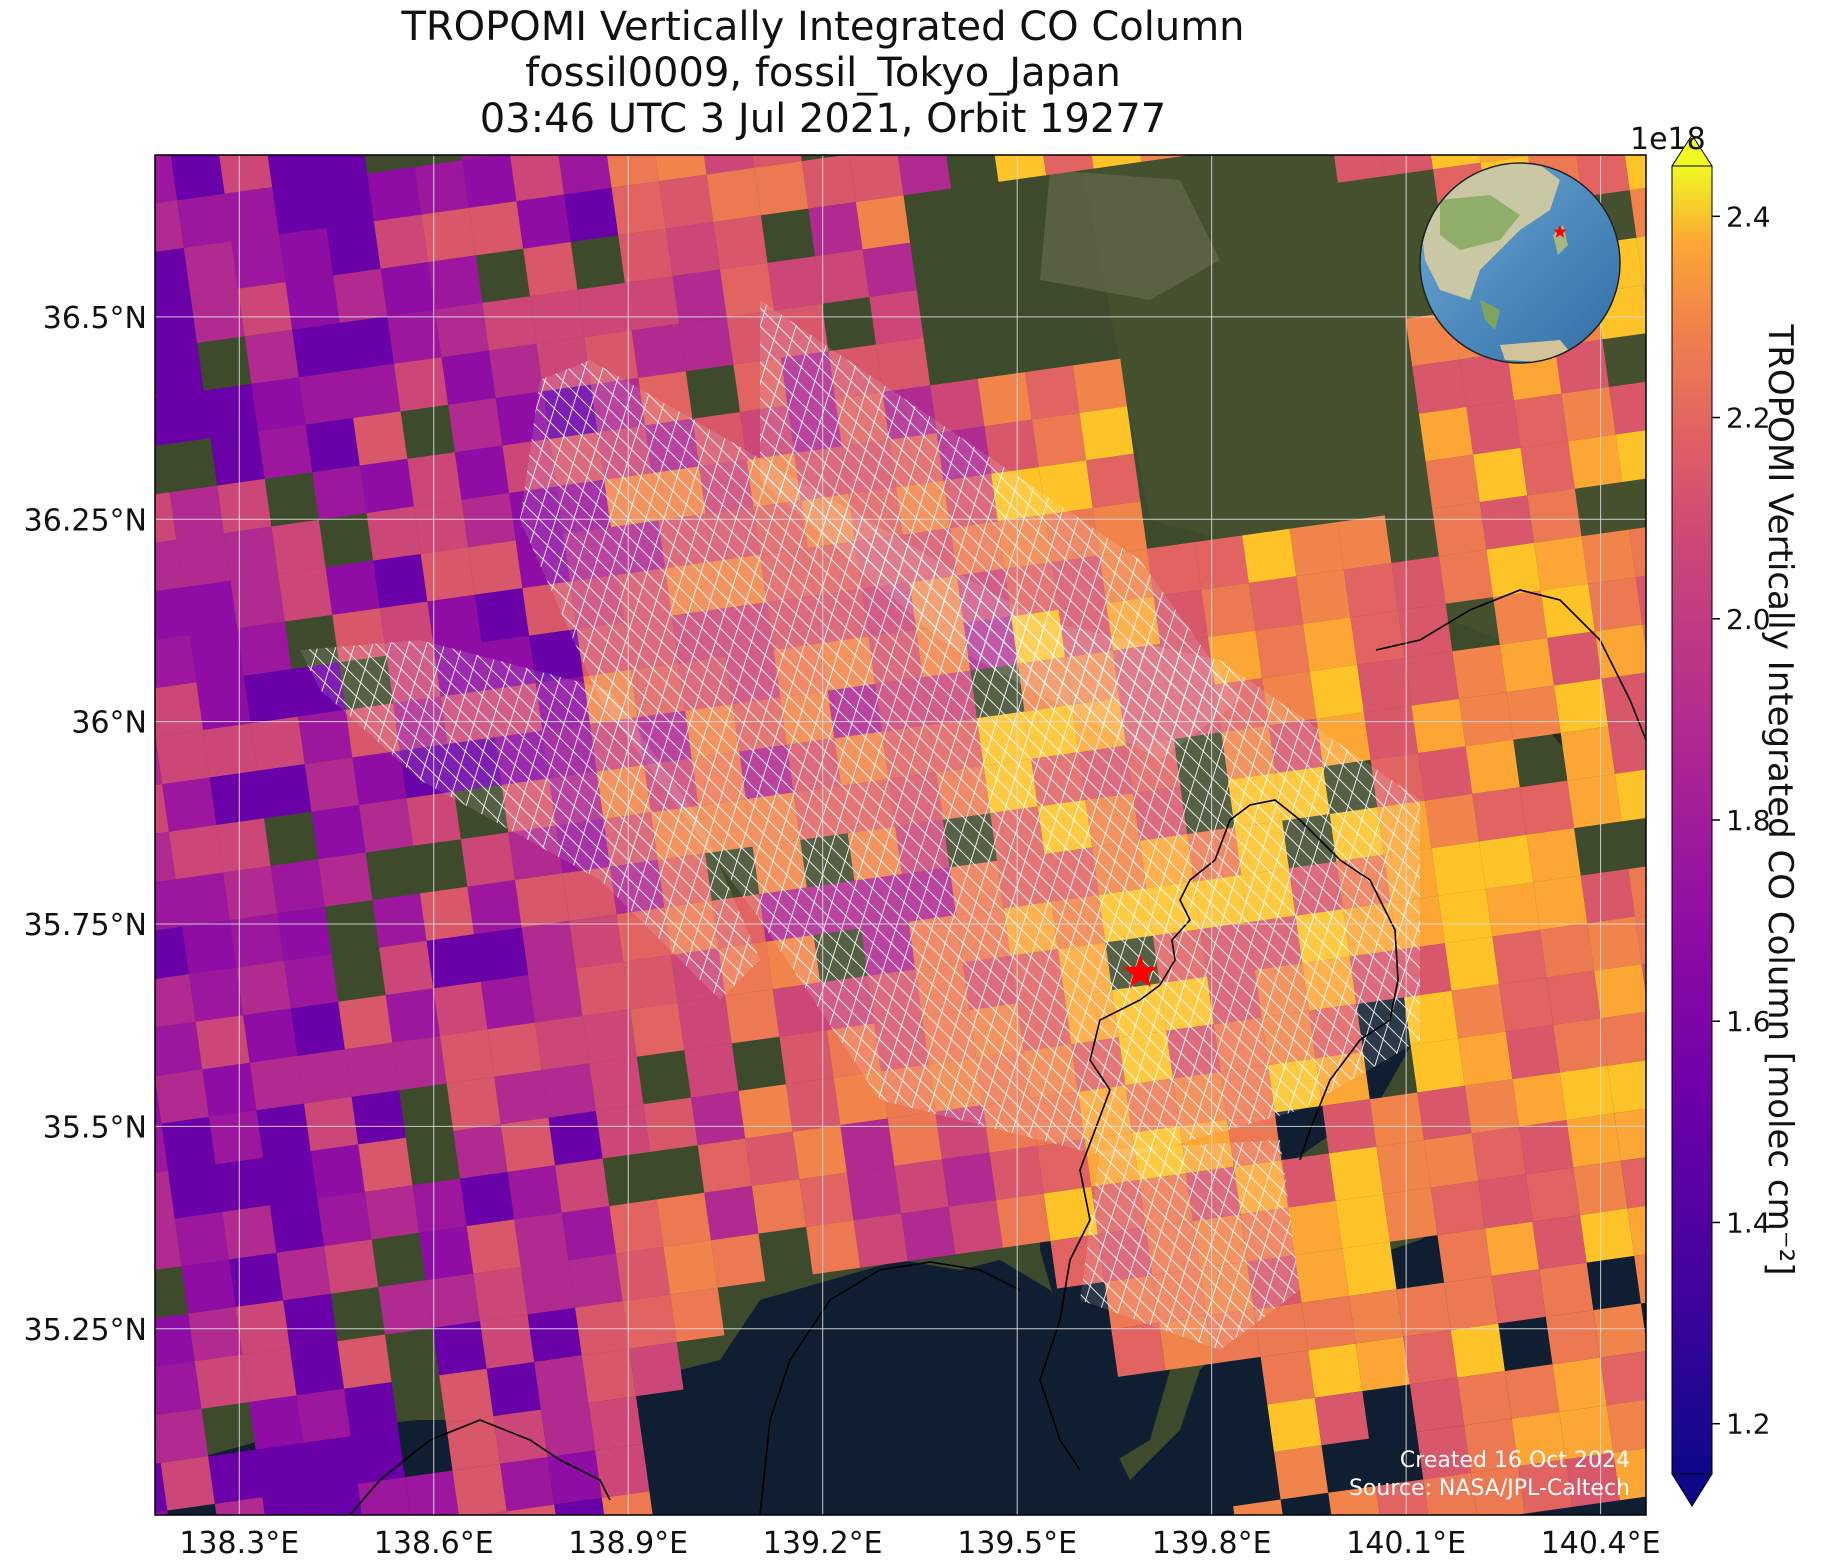  What do you see at coordinates (823, 1543) in the screenshot?
I see `longitude-tick: 139.2°E` at bounding box center [823, 1543].